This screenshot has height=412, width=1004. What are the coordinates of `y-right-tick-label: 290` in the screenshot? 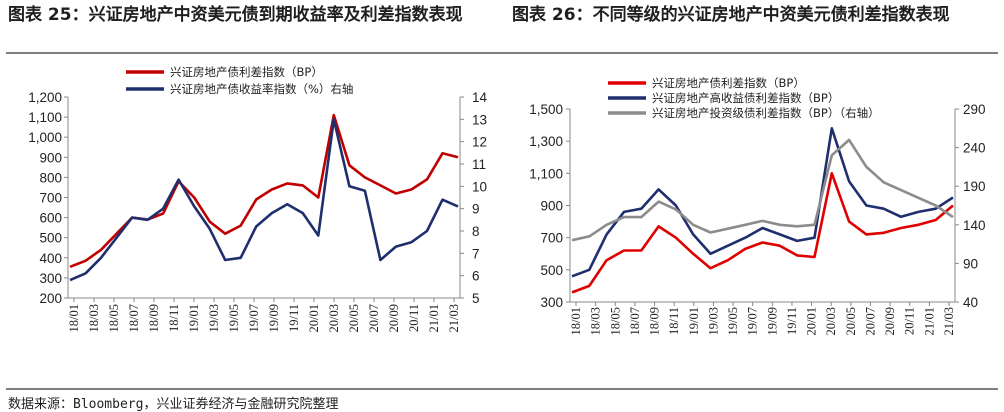 It's located at (974, 109).